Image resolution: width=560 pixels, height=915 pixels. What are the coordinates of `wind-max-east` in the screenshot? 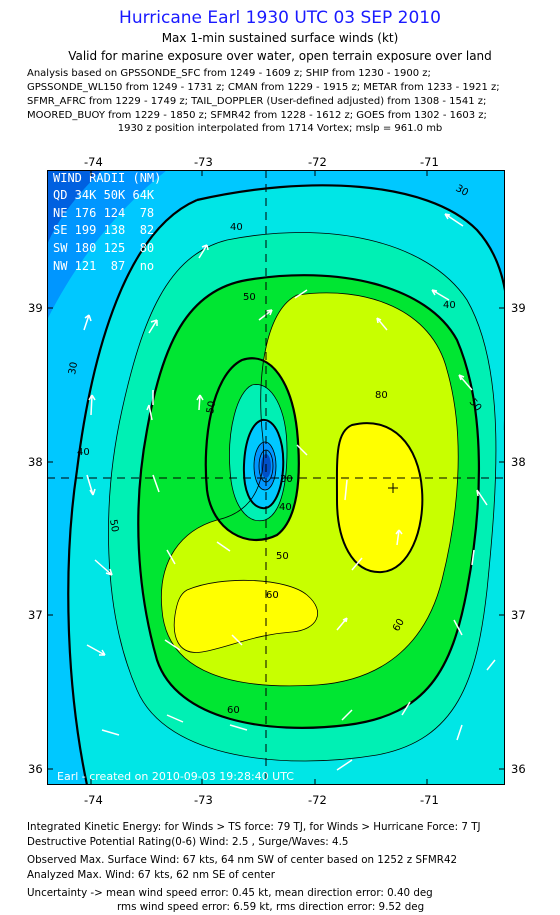 It's located at (379, 498).